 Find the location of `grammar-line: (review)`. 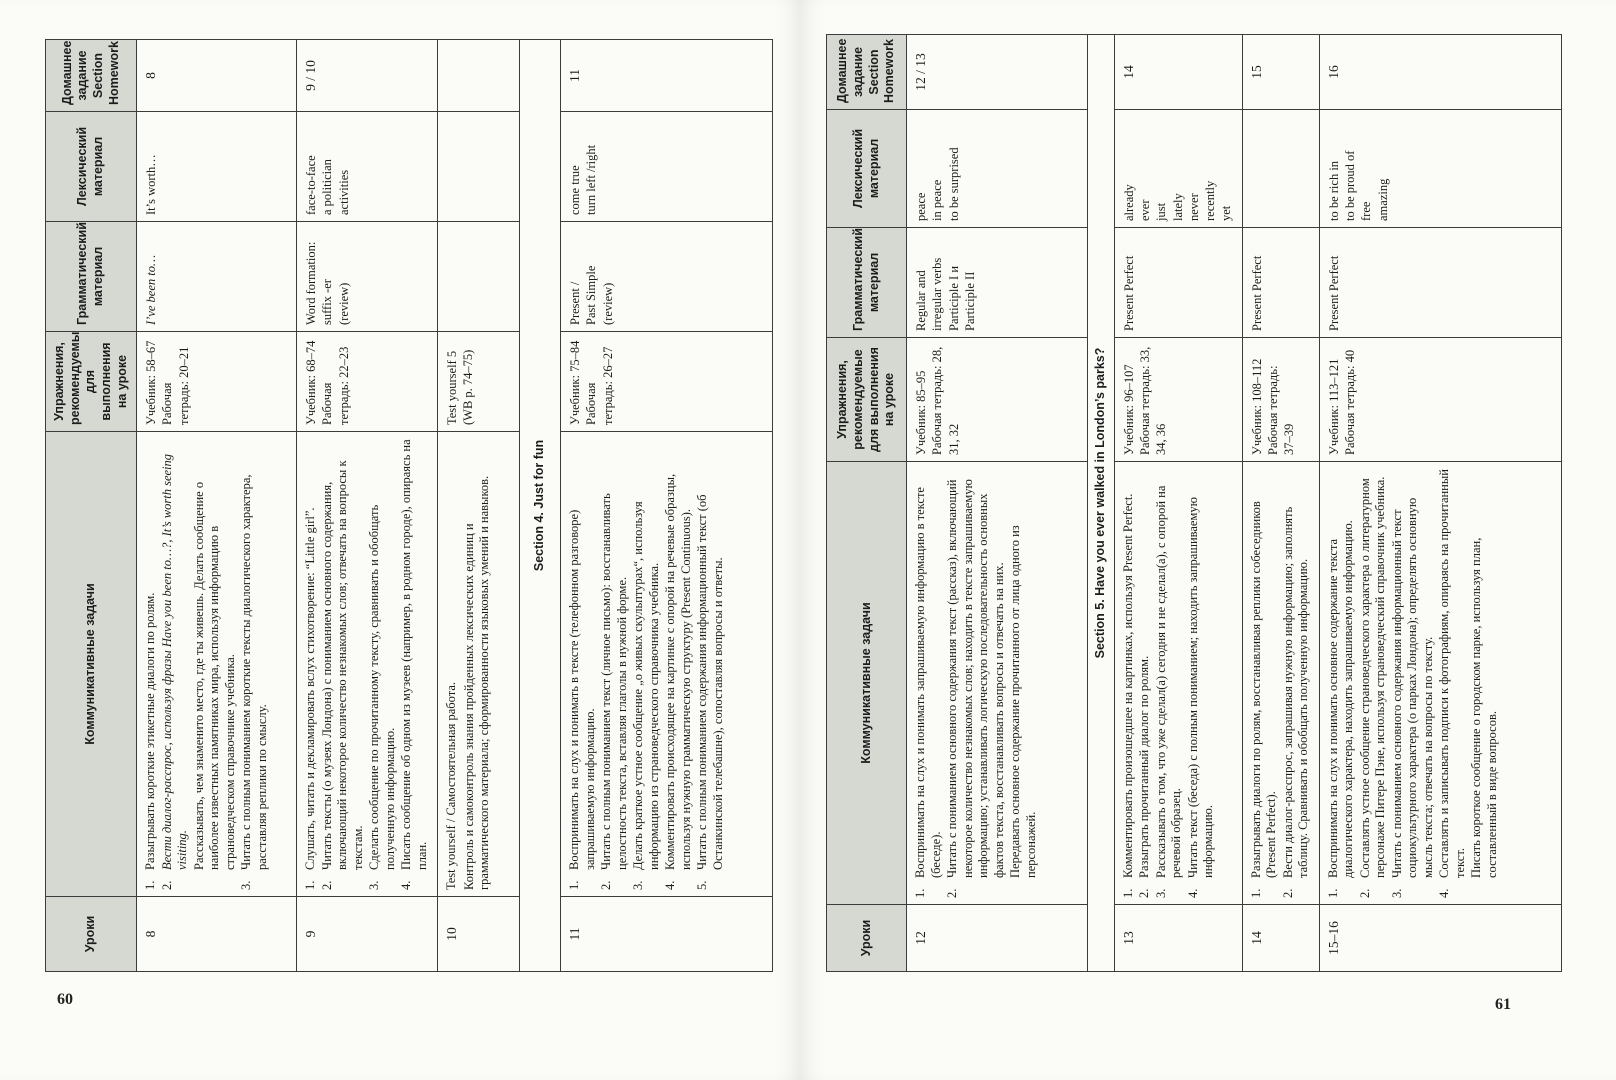

grammar-line: (review) is located at coordinates (607, 303).